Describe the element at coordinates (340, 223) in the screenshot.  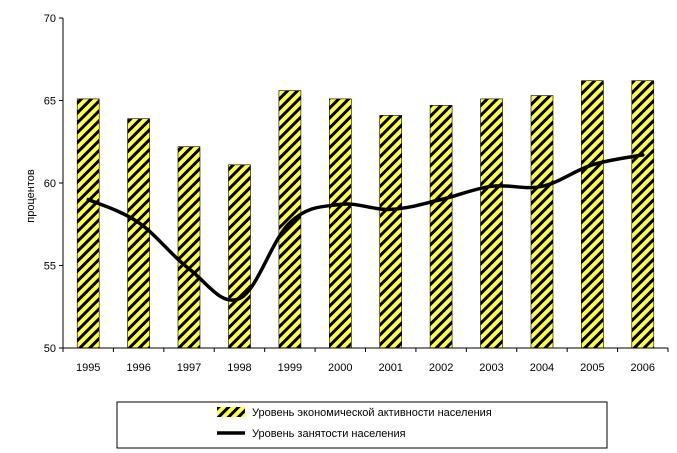
I see `bar-2000` at that location.